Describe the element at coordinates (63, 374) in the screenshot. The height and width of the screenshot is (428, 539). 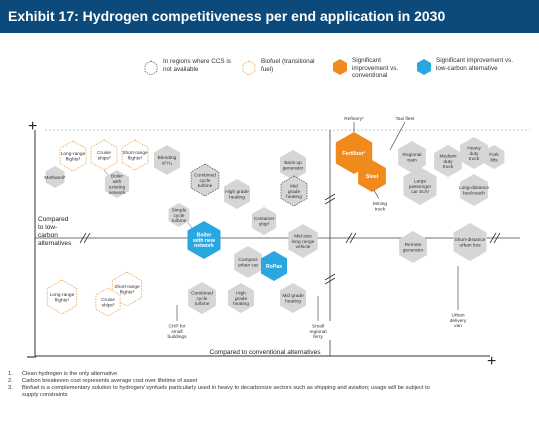
I see `footnote-1: 1. Clean hydrogen is the only alternative` at that location.